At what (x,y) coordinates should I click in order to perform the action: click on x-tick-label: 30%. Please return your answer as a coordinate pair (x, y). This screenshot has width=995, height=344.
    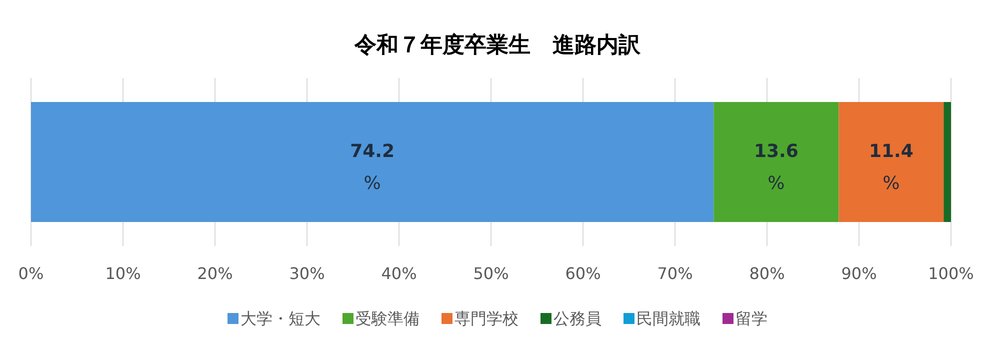
    Looking at the image, I should click on (307, 273).